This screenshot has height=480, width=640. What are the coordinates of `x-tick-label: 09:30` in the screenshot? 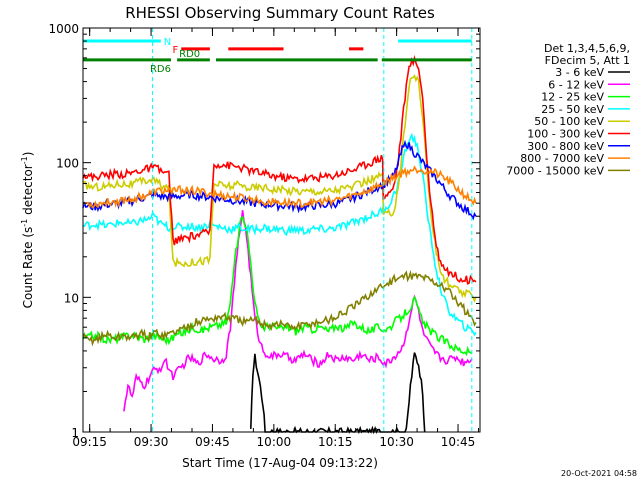 It's located at (151, 442).